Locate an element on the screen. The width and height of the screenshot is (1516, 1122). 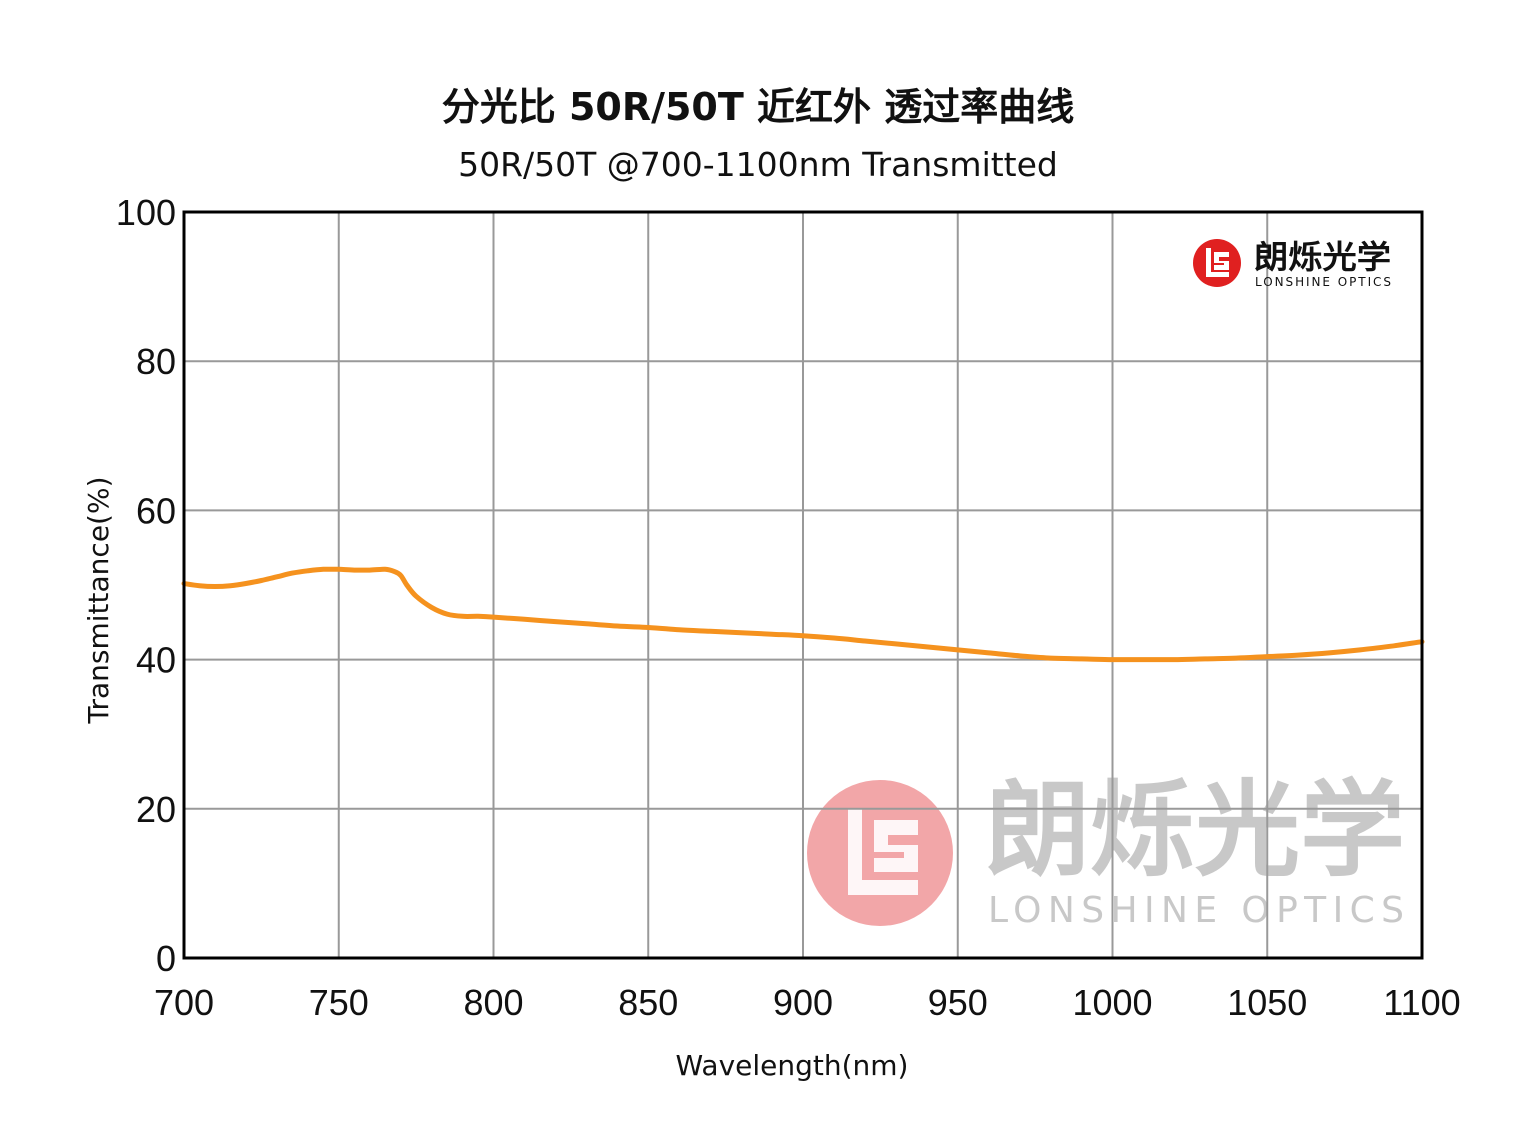
x-tick-label: 800 is located at coordinates (493, 1002).